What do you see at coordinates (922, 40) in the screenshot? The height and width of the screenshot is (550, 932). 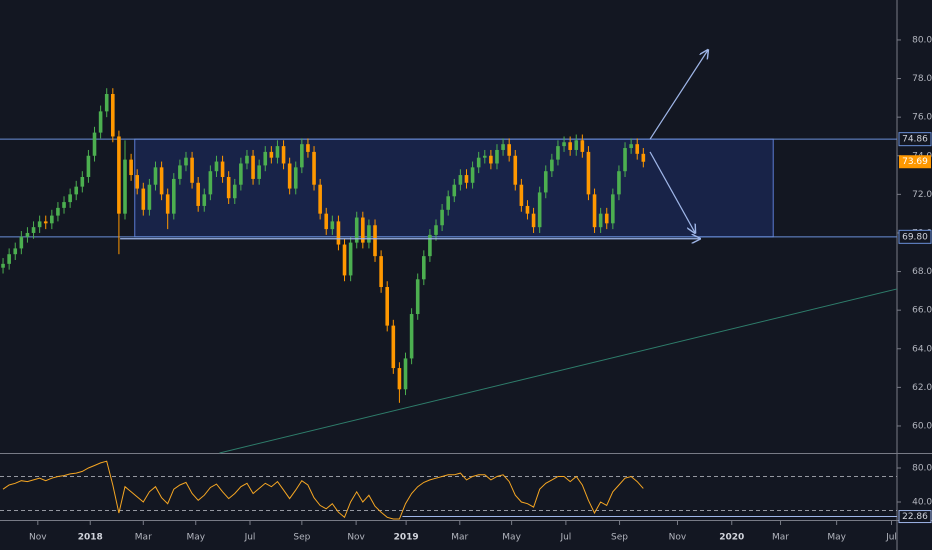 I see `y-tick-label: 80.00` at bounding box center [922, 40].